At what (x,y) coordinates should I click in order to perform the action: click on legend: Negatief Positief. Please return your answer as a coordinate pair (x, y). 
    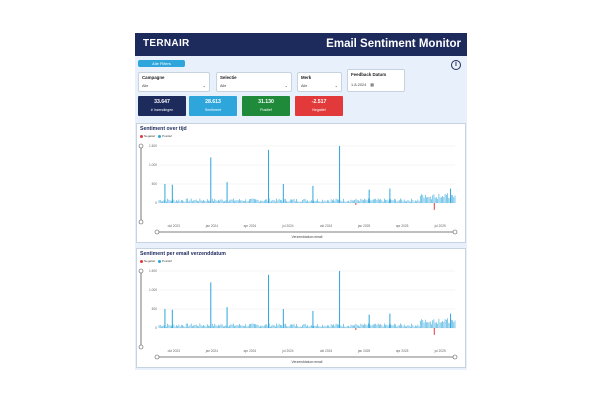
    Looking at the image, I should click on (156, 261).